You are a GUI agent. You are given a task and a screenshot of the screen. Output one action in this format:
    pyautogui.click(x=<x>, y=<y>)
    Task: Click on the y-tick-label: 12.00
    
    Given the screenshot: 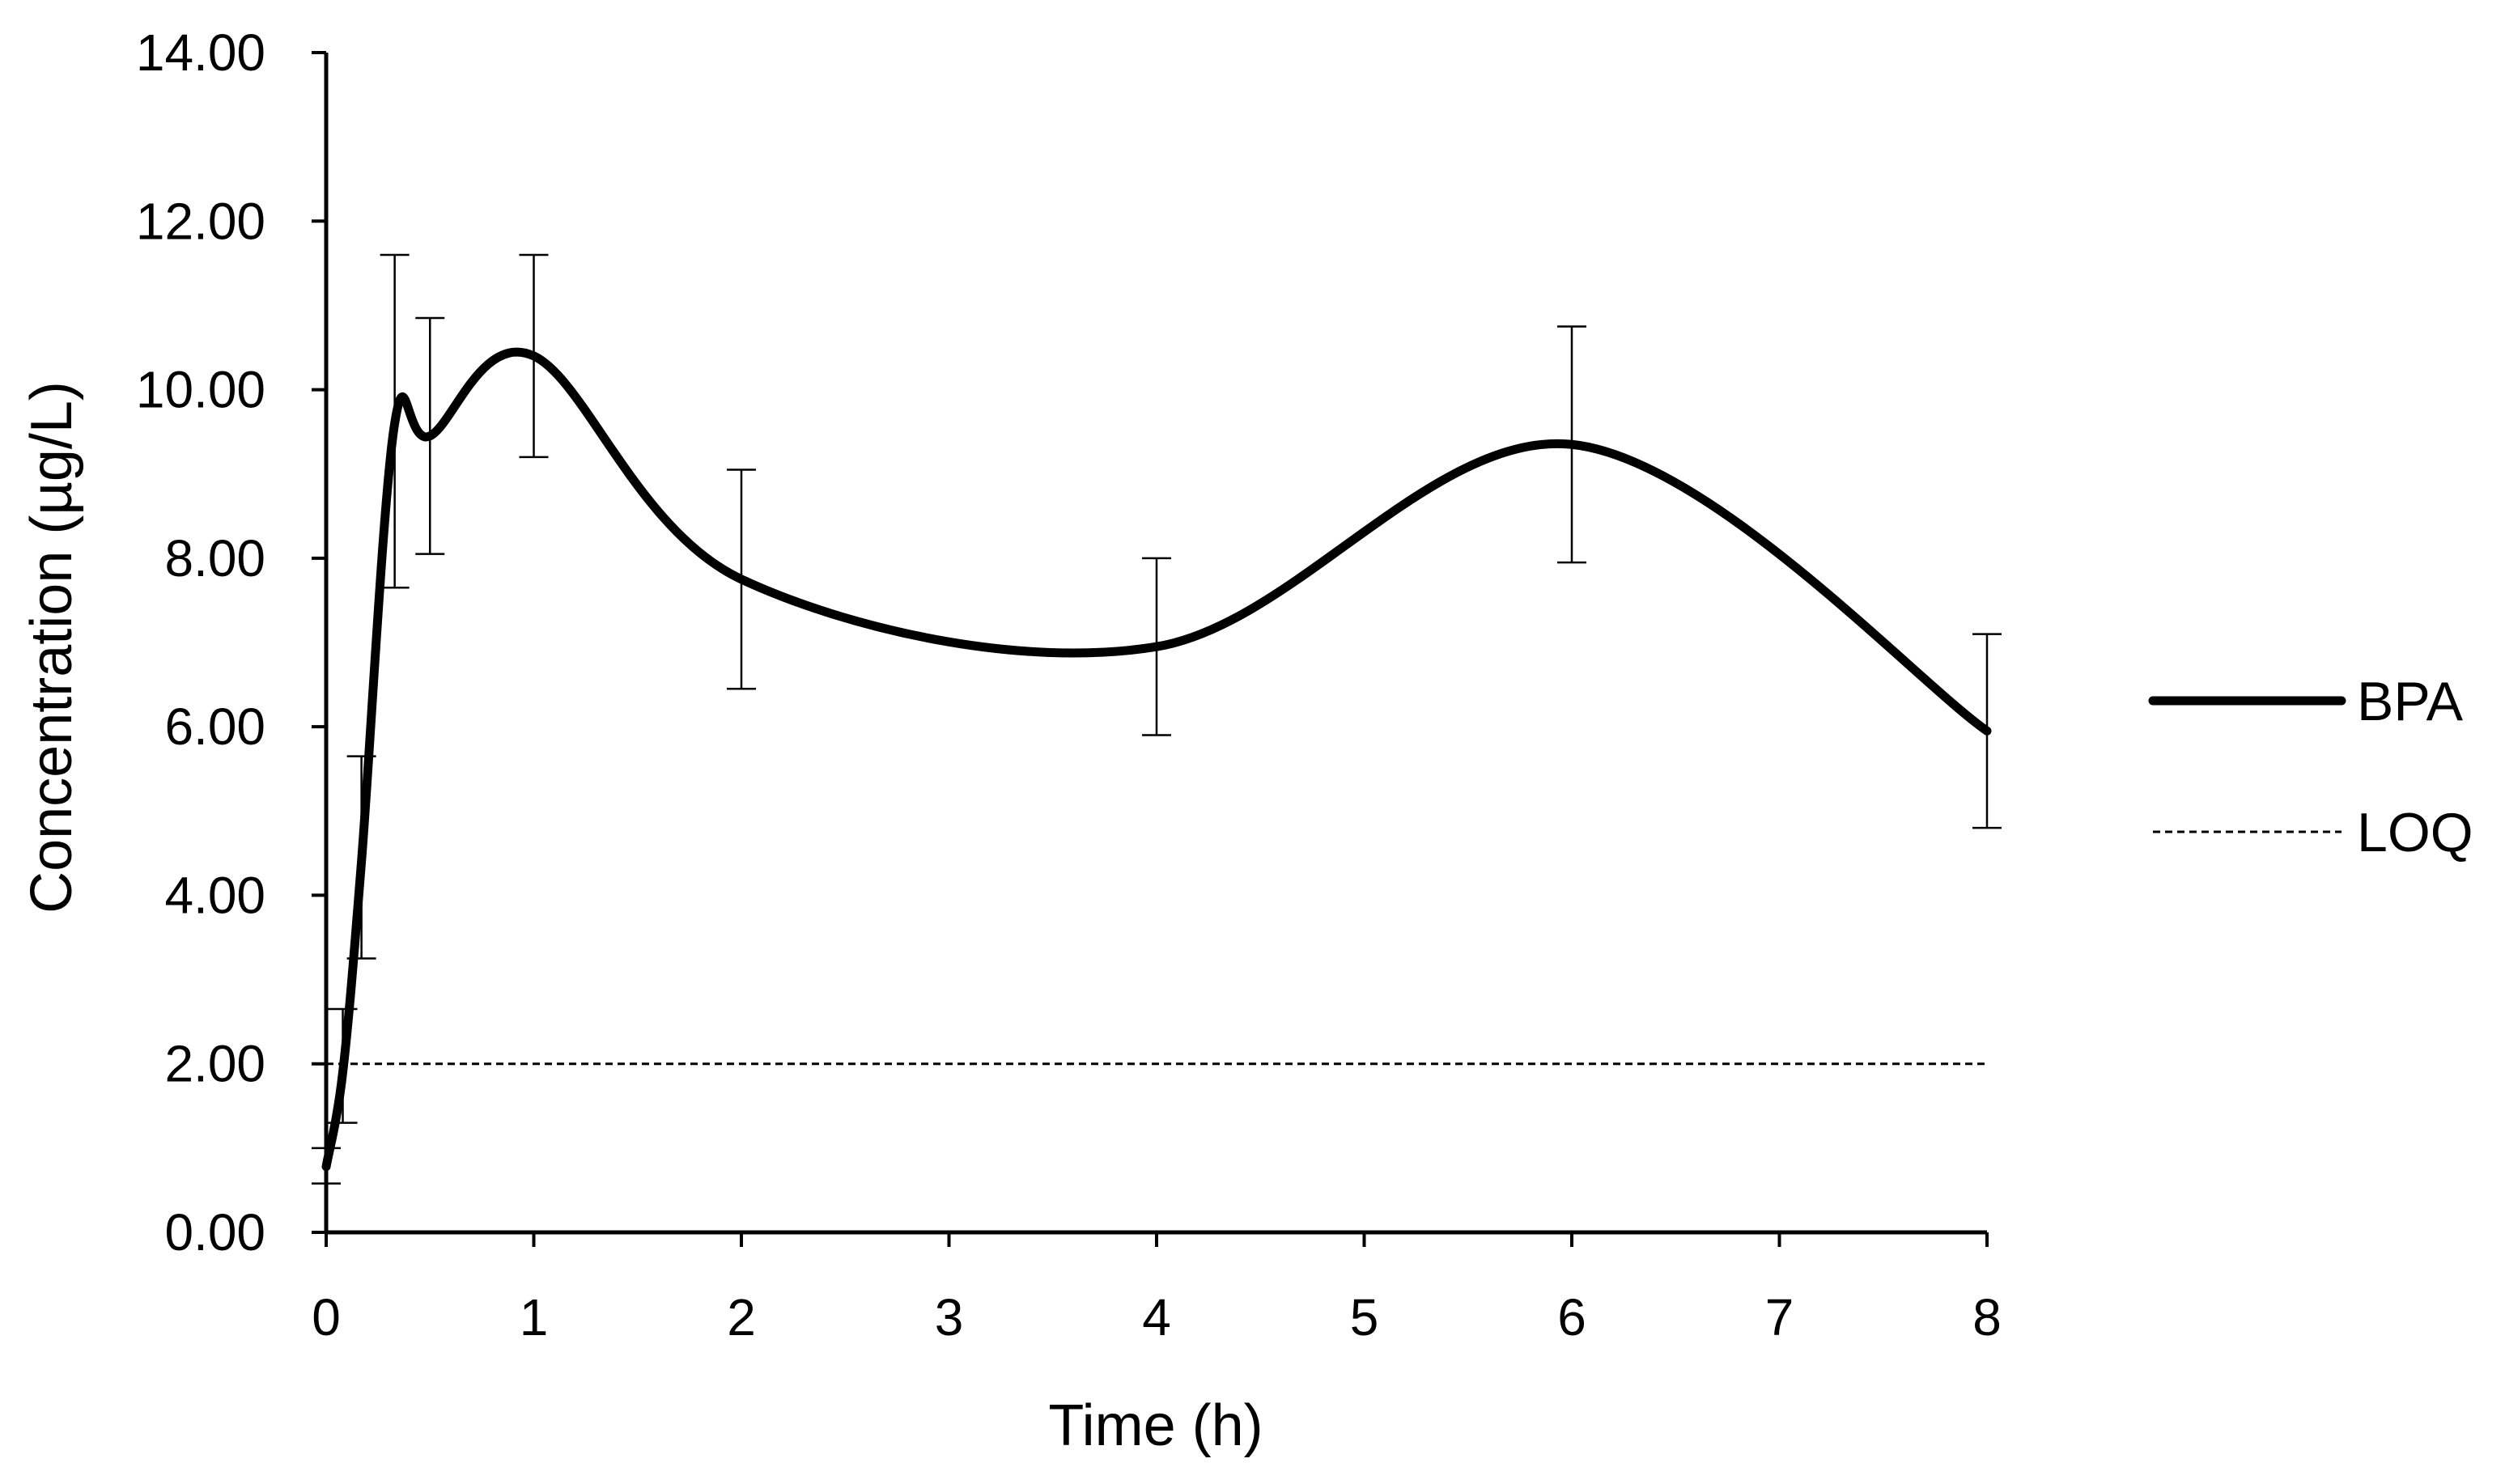 What is the action you would take?
    pyautogui.click(x=200, y=221)
    